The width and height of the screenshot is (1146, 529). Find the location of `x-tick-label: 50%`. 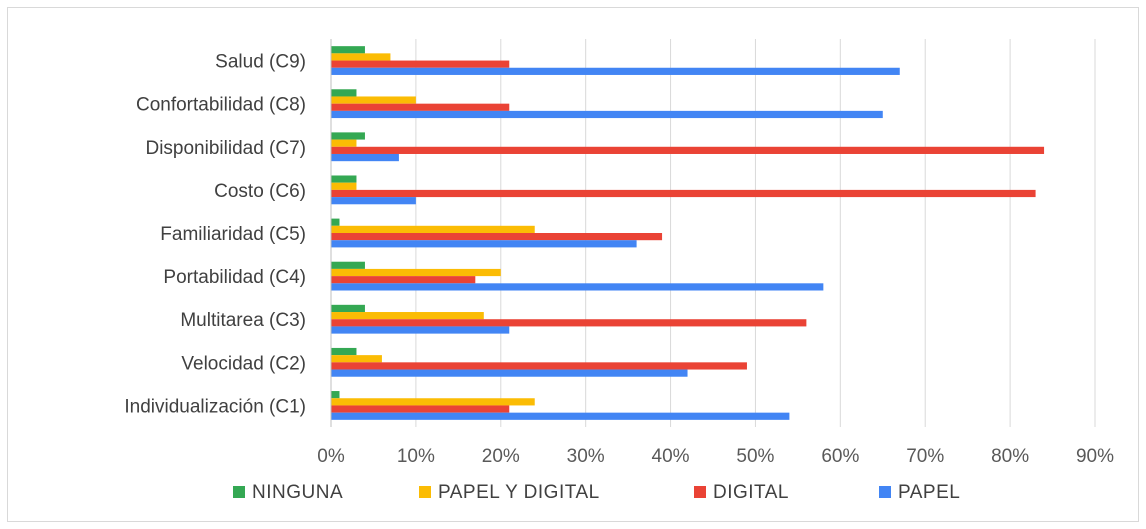

x-tick-label: 50% is located at coordinates (755, 456).